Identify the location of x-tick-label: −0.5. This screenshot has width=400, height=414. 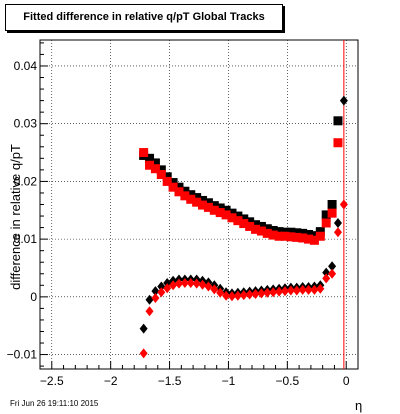
(287, 381).